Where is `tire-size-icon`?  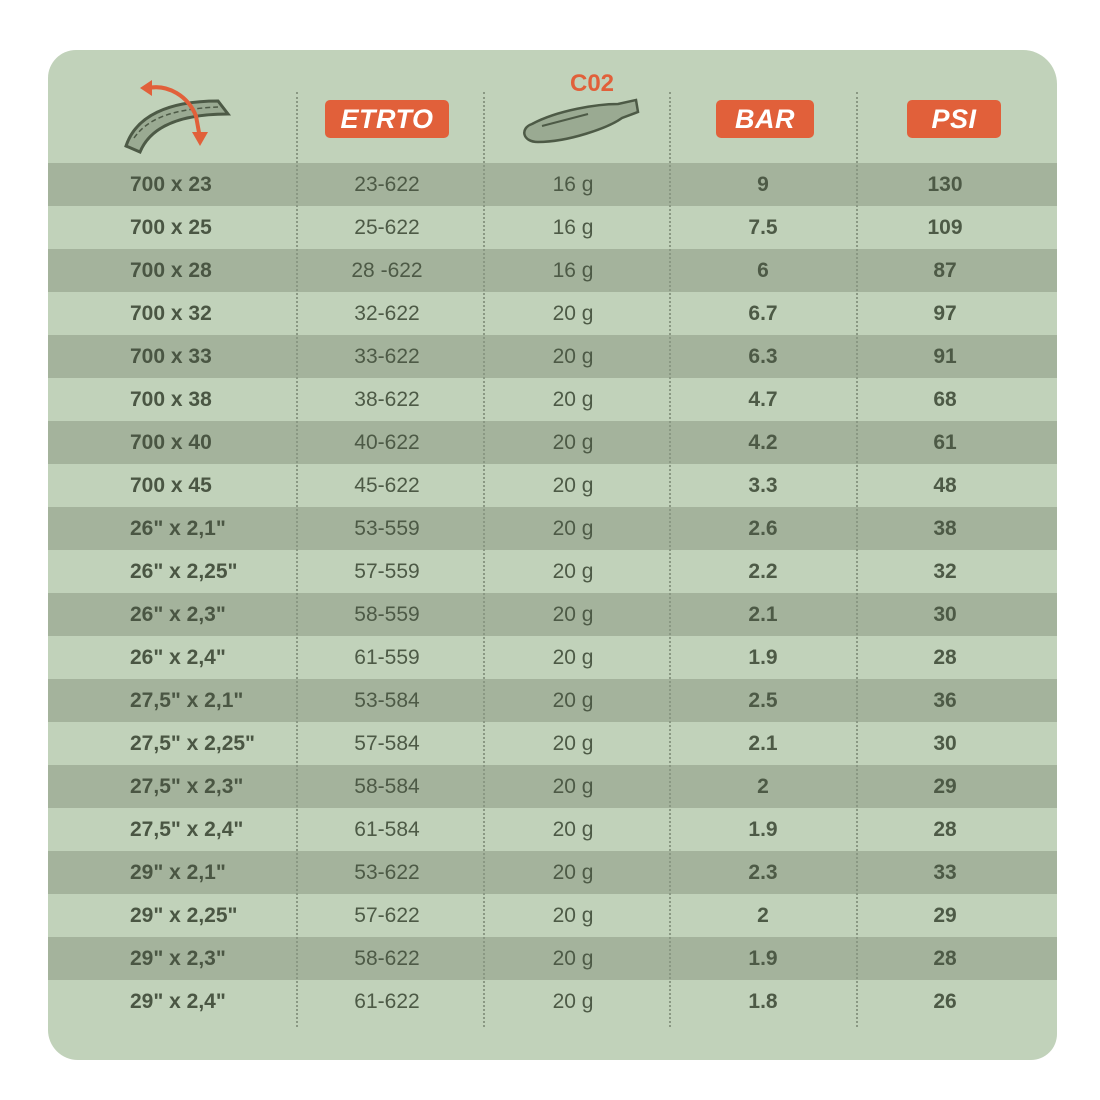 tire-size-icon is located at coordinates (178, 117).